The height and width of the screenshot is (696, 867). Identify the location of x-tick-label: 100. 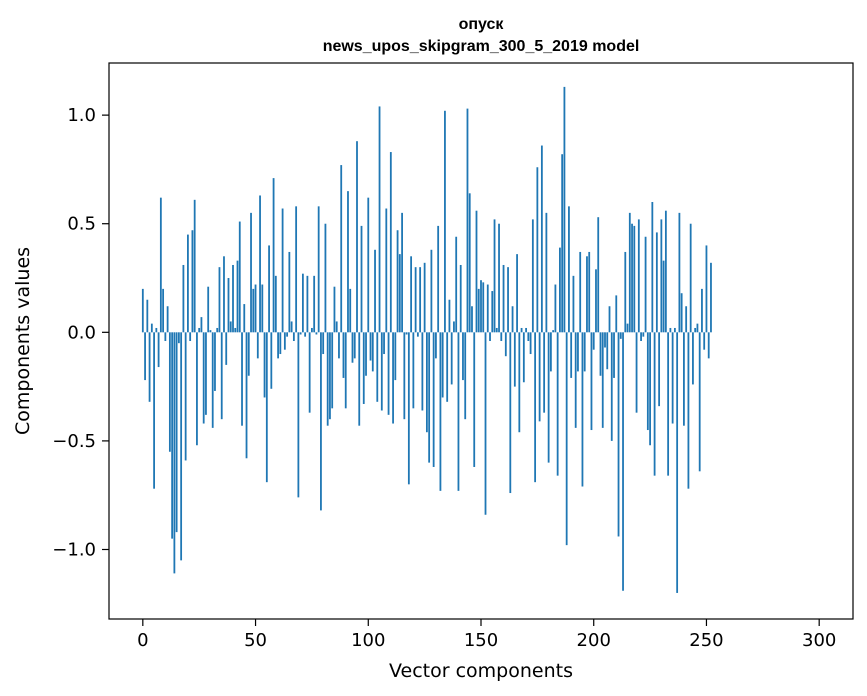
(368, 640).